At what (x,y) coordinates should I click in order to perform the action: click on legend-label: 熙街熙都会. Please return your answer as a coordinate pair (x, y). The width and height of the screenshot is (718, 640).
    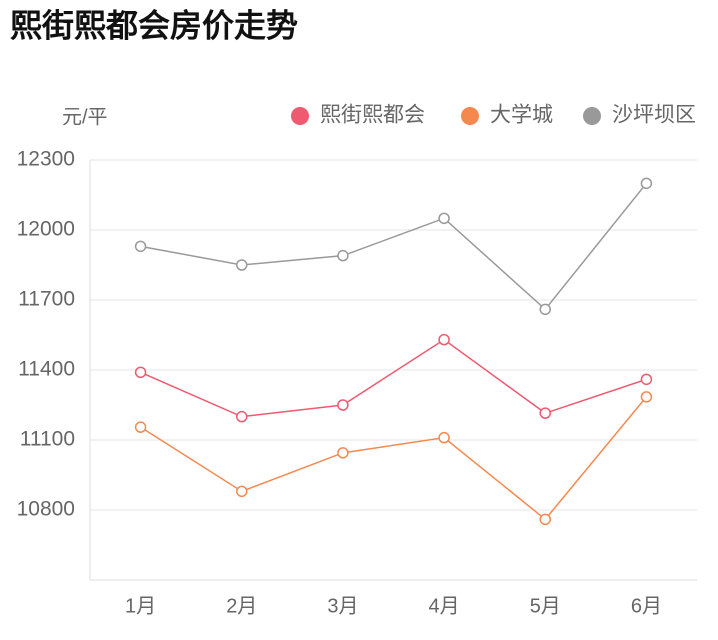
    Looking at the image, I should click on (372, 115).